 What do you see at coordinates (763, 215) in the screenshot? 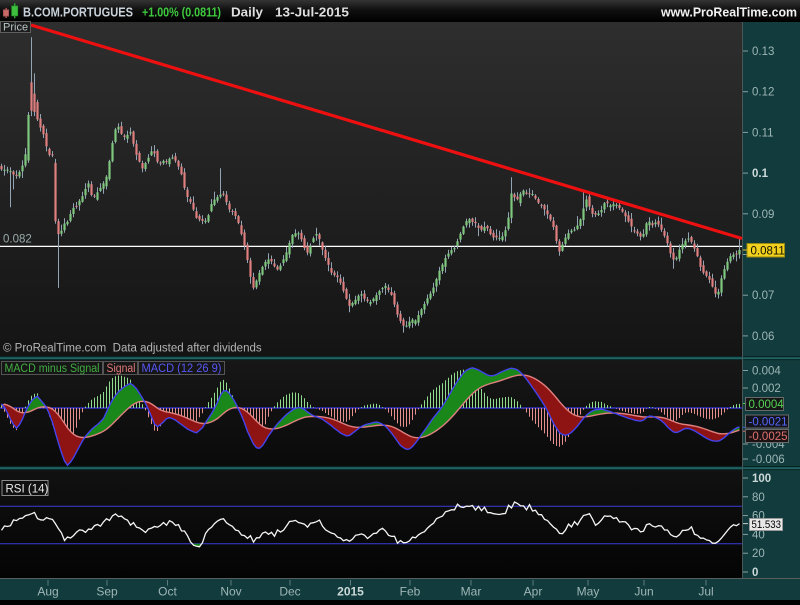
I see `svg-text: 0.09` at bounding box center [763, 215].